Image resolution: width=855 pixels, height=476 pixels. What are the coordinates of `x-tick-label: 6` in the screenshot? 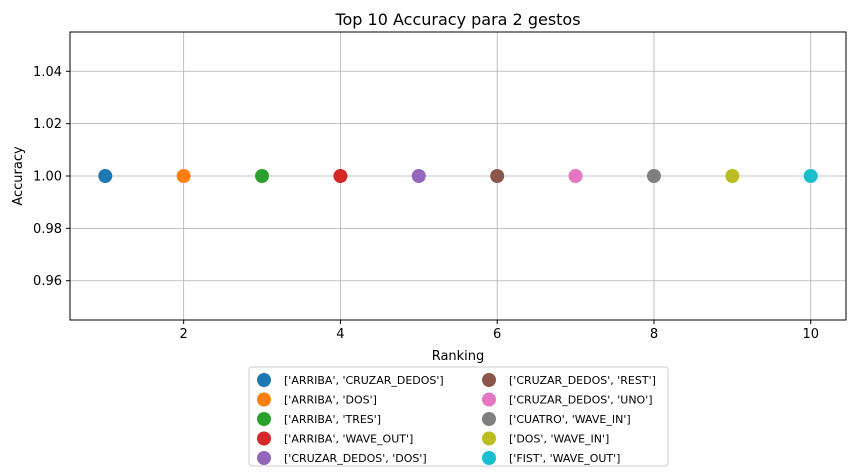 It's located at (497, 334).